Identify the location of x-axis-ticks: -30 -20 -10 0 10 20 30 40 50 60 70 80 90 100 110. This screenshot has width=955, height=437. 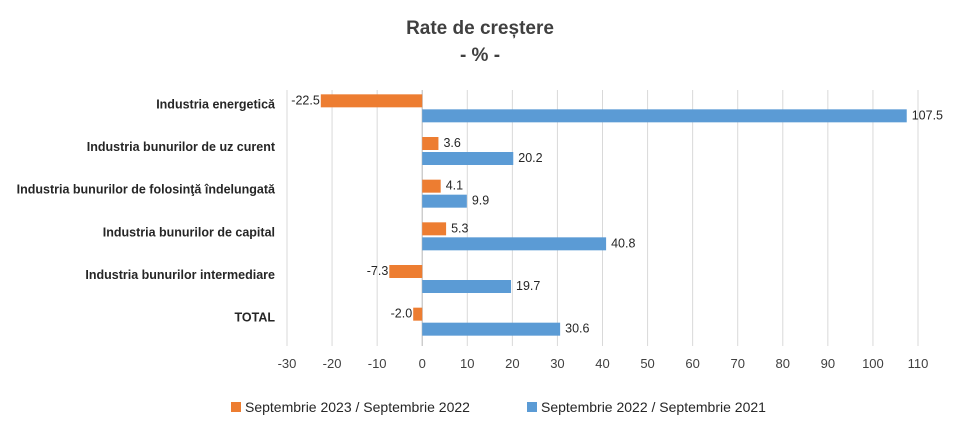
(603, 363).